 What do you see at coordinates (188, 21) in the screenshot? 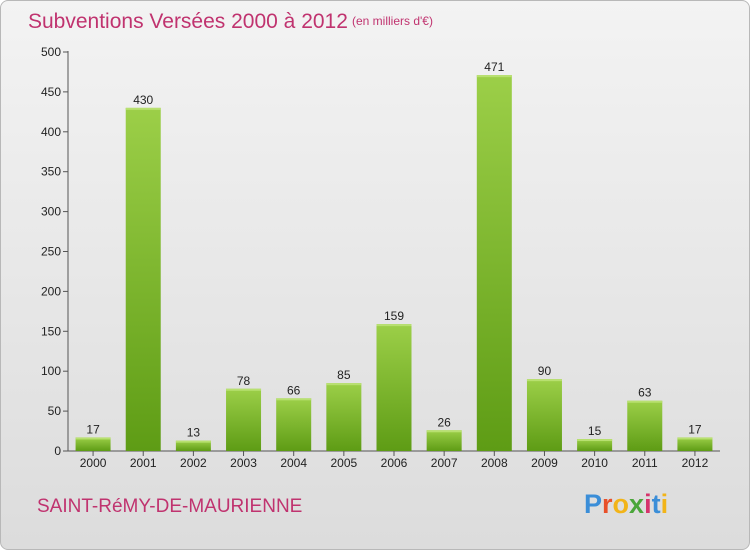
I see `chart-title: Subventions Versées 2000 à 2012` at bounding box center [188, 21].